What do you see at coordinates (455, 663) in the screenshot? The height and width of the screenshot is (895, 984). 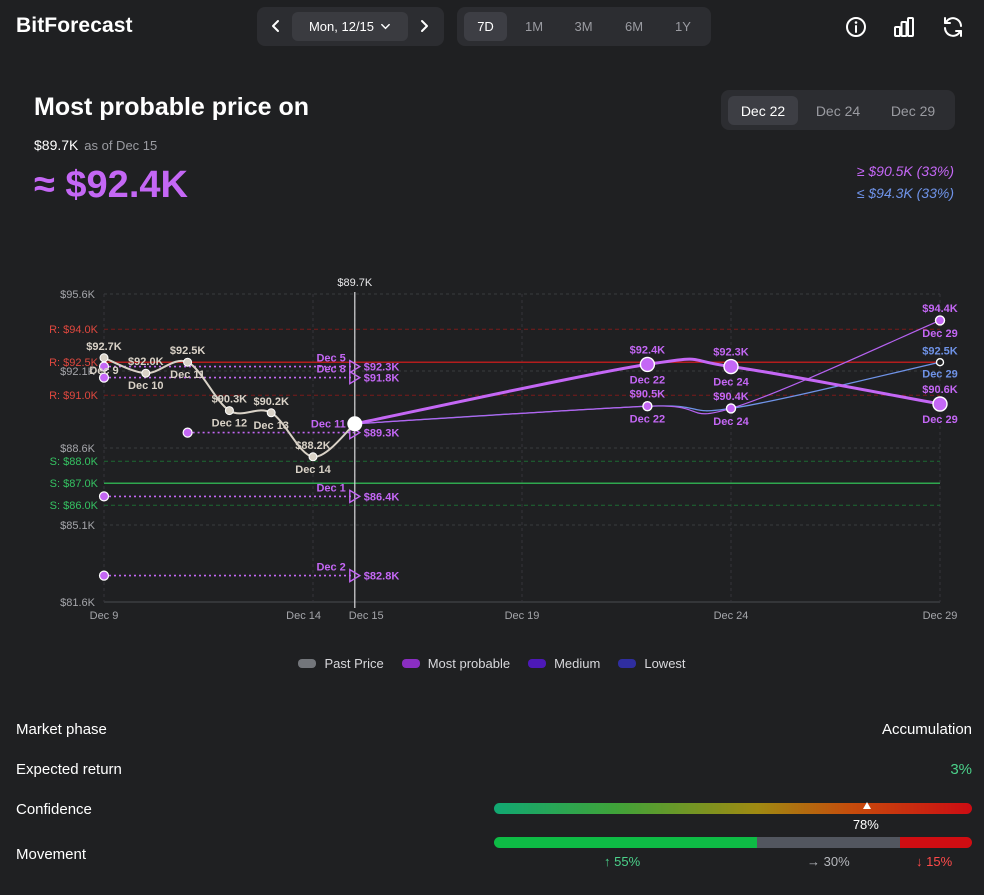 I see `legend-most-probable: Most probable` at bounding box center [455, 663].